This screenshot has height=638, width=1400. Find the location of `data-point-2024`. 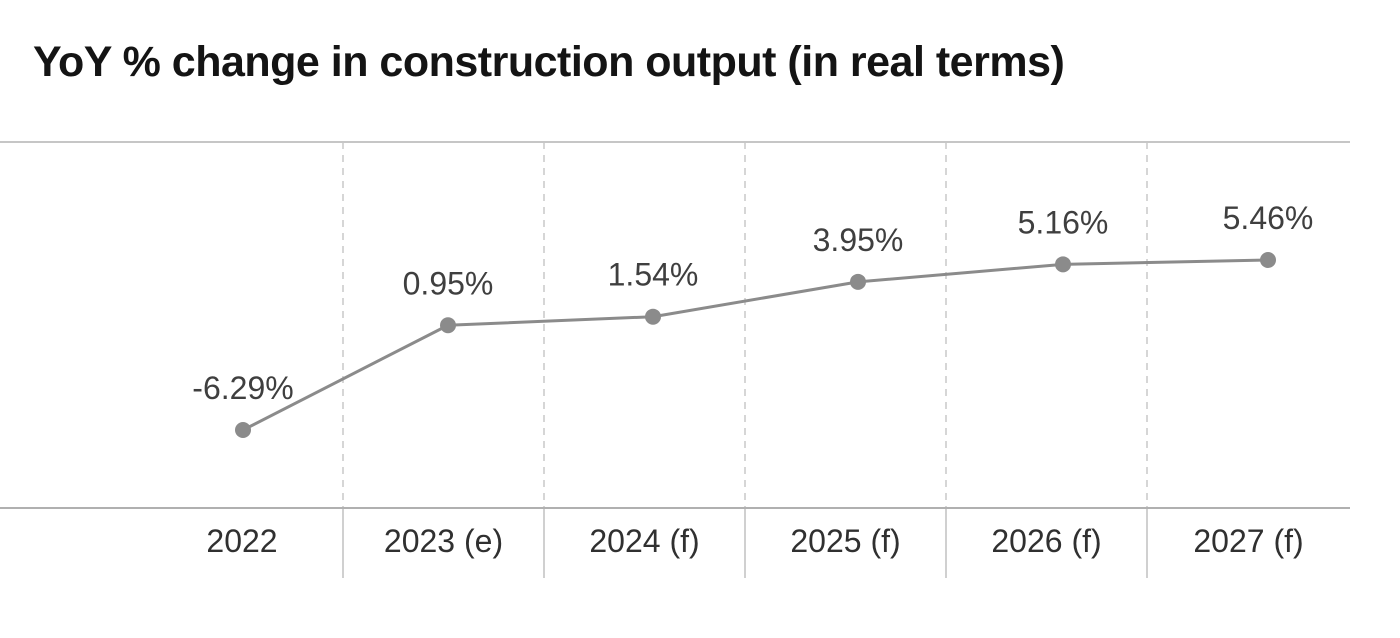

data-point-2024 is located at coordinates (653, 316).